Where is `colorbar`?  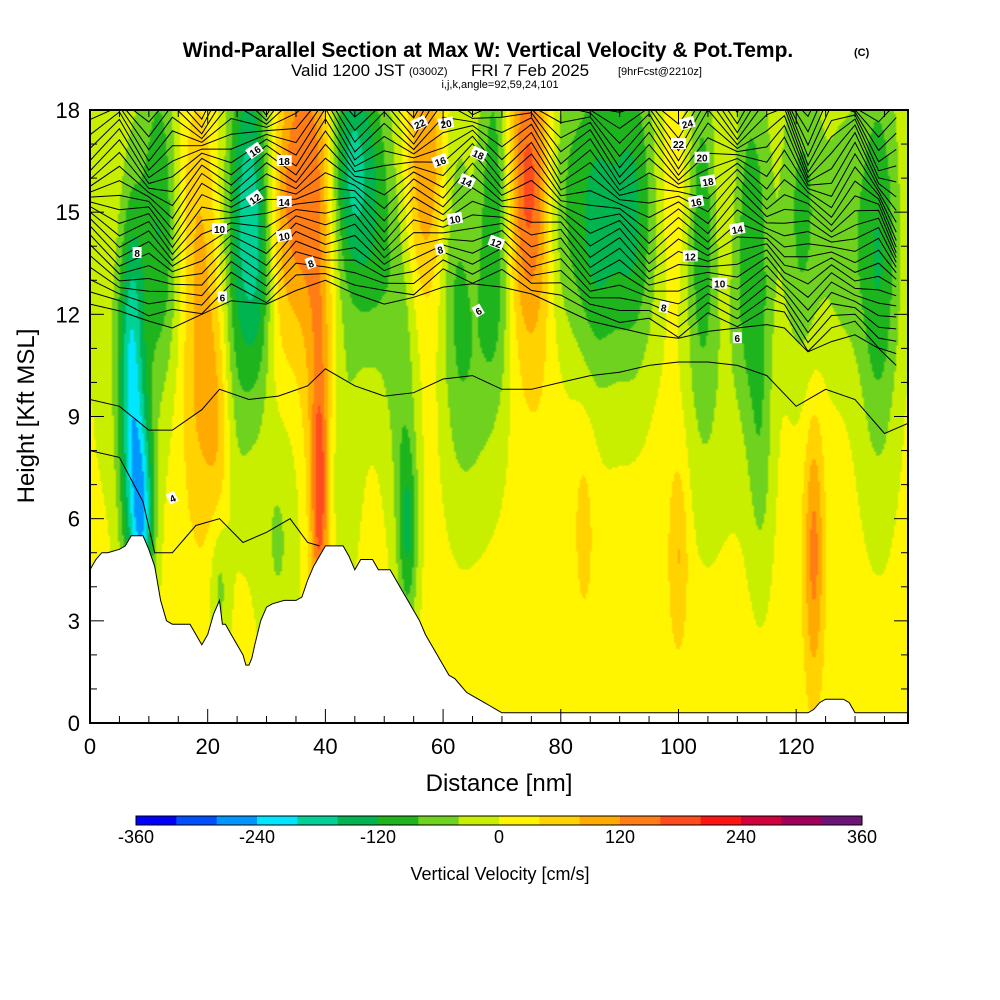
colorbar is located at coordinates (499, 820).